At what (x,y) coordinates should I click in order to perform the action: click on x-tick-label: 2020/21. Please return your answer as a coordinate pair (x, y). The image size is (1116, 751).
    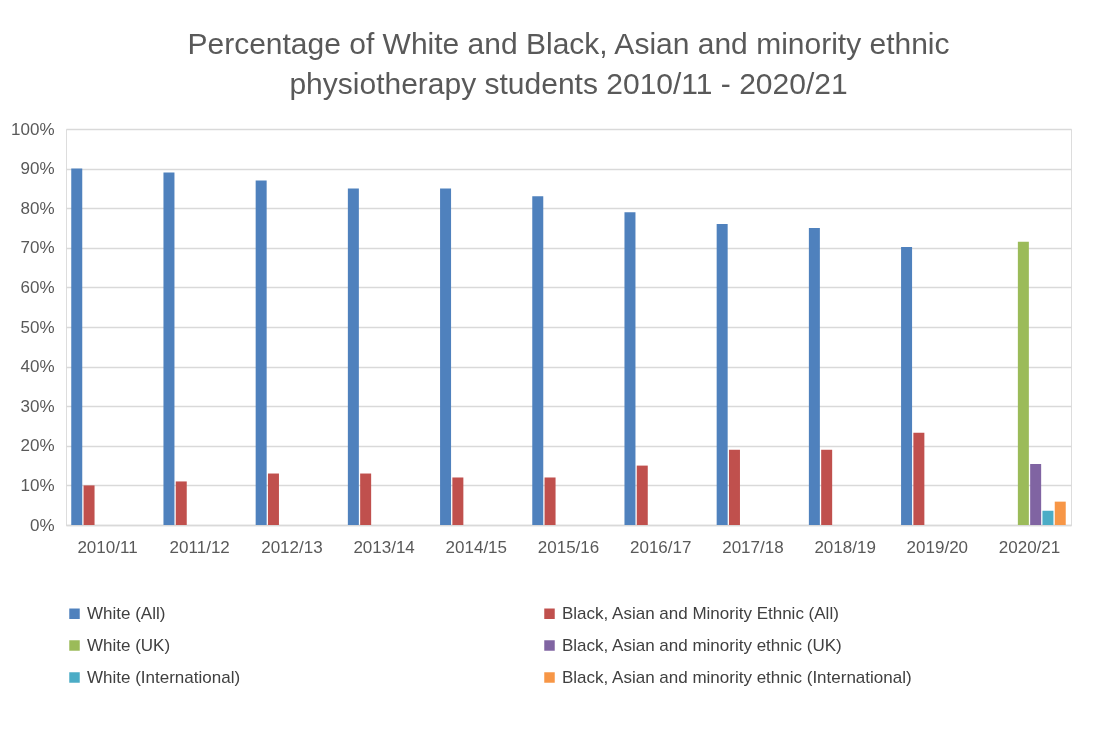
    Looking at the image, I should click on (1029, 547).